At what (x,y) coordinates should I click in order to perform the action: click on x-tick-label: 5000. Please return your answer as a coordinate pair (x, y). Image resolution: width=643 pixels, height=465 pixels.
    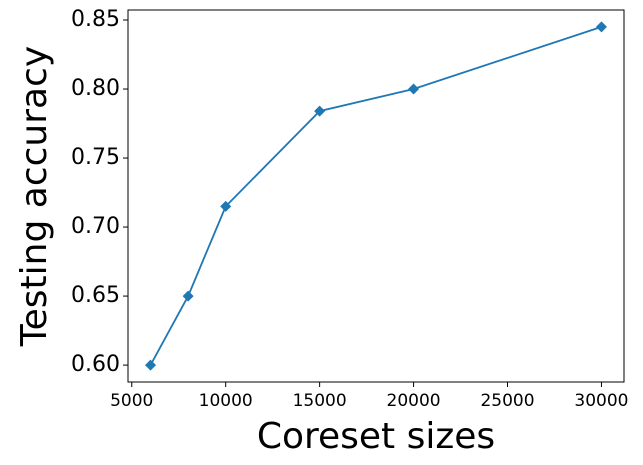
    Looking at the image, I should click on (131, 401).